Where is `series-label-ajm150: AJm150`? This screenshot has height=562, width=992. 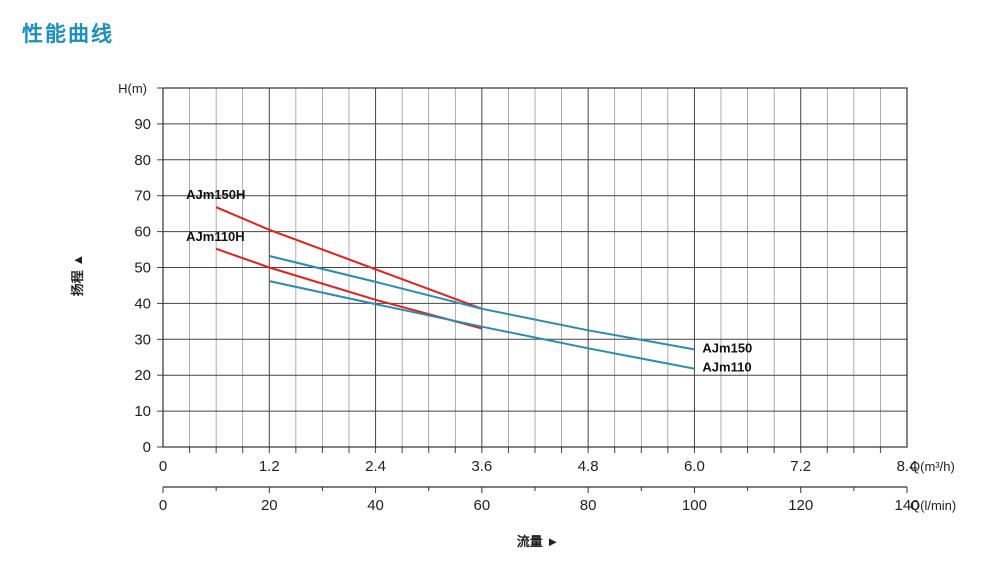
series-label-ajm150: AJm150 is located at coordinates (727, 347).